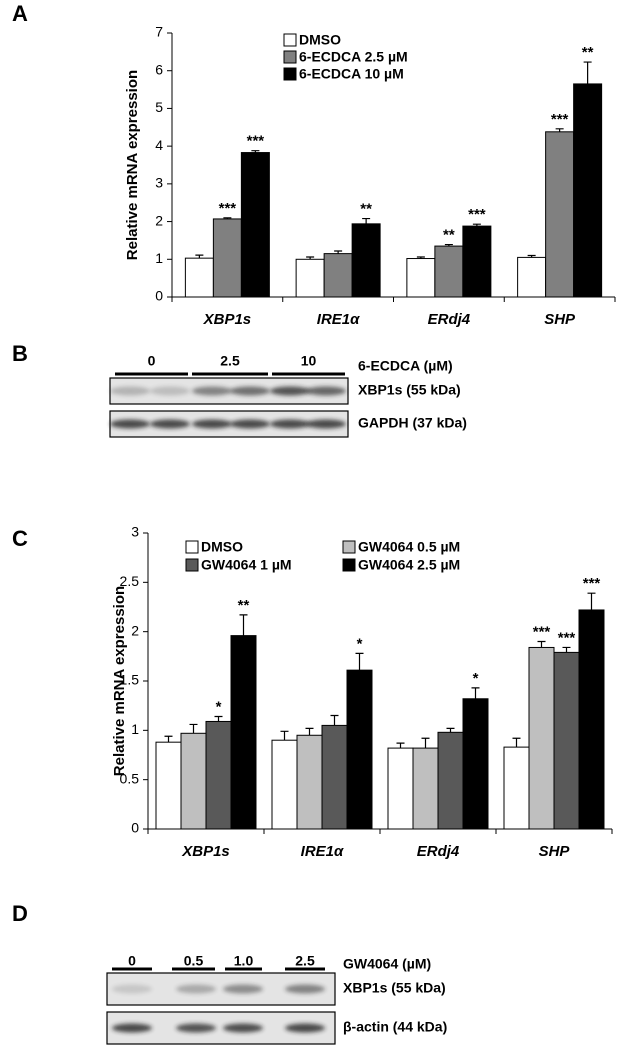 The width and height of the screenshot is (621, 1050). Describe the element at coordinates (135, 828) in the screenshot. I see `y-tick-label: 0` at that location.